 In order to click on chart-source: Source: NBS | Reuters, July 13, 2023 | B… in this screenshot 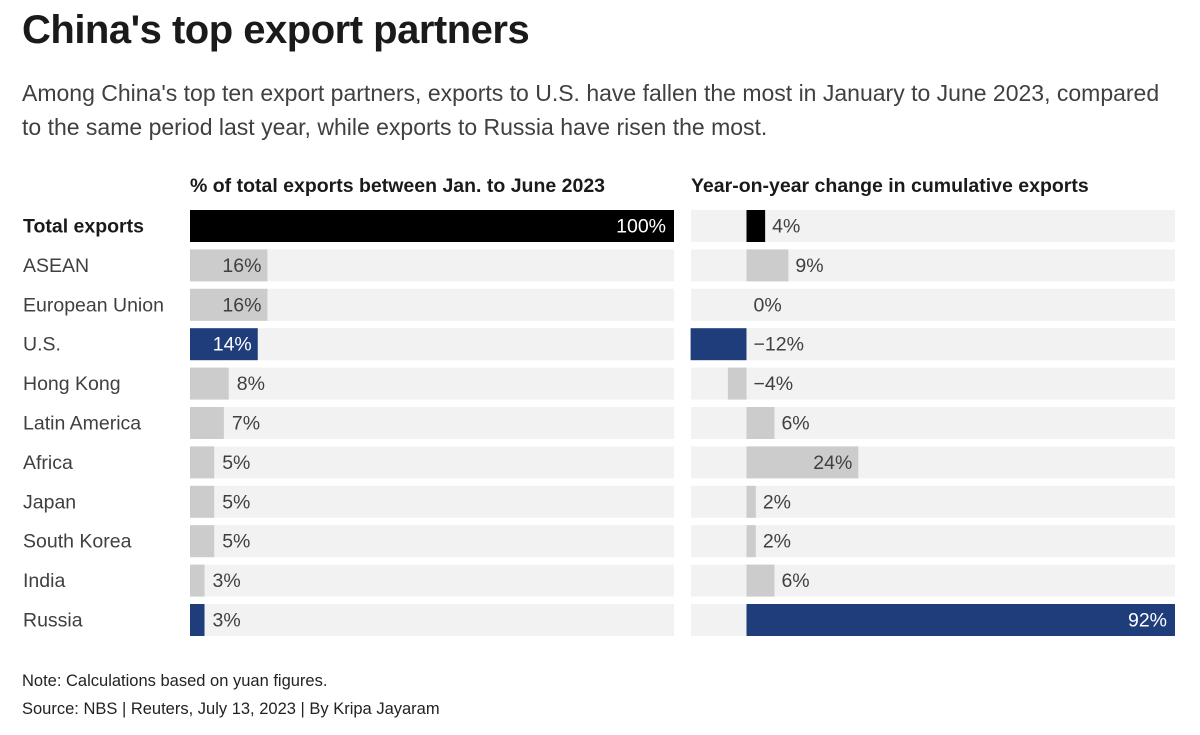, I will do `click(231, 709)`.